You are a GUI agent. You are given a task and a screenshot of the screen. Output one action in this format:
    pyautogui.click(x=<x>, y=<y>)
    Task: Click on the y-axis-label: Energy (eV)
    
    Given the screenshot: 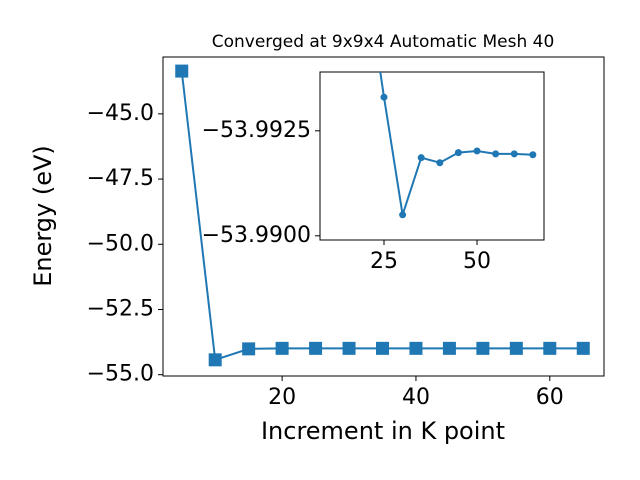 What is the action you would take?
    pyautogui.click(x=43, y=216)
    